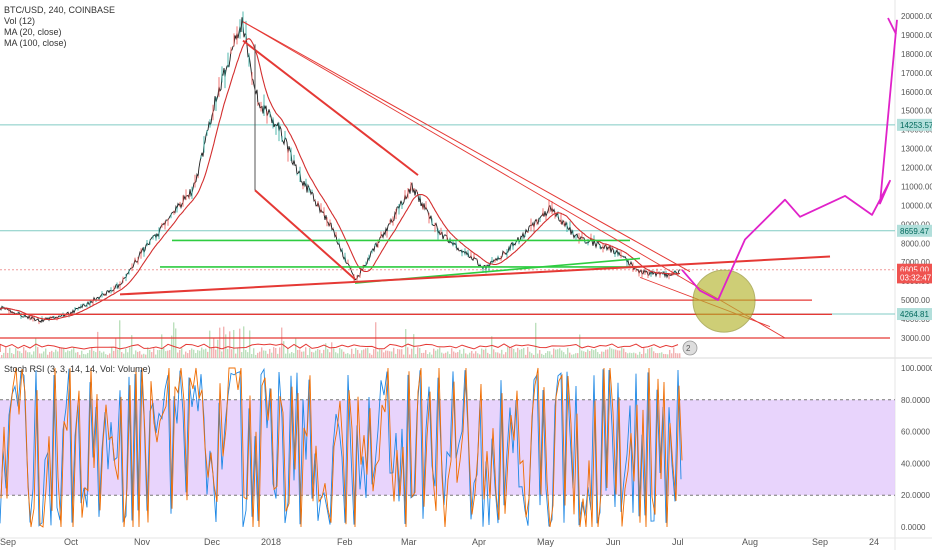 This screenshot has width=932, height=555. What do you see at coordinates (20, 21) in the screenshot?
I see `vol-label: Vol (12)` at bounding box center [20, 21].